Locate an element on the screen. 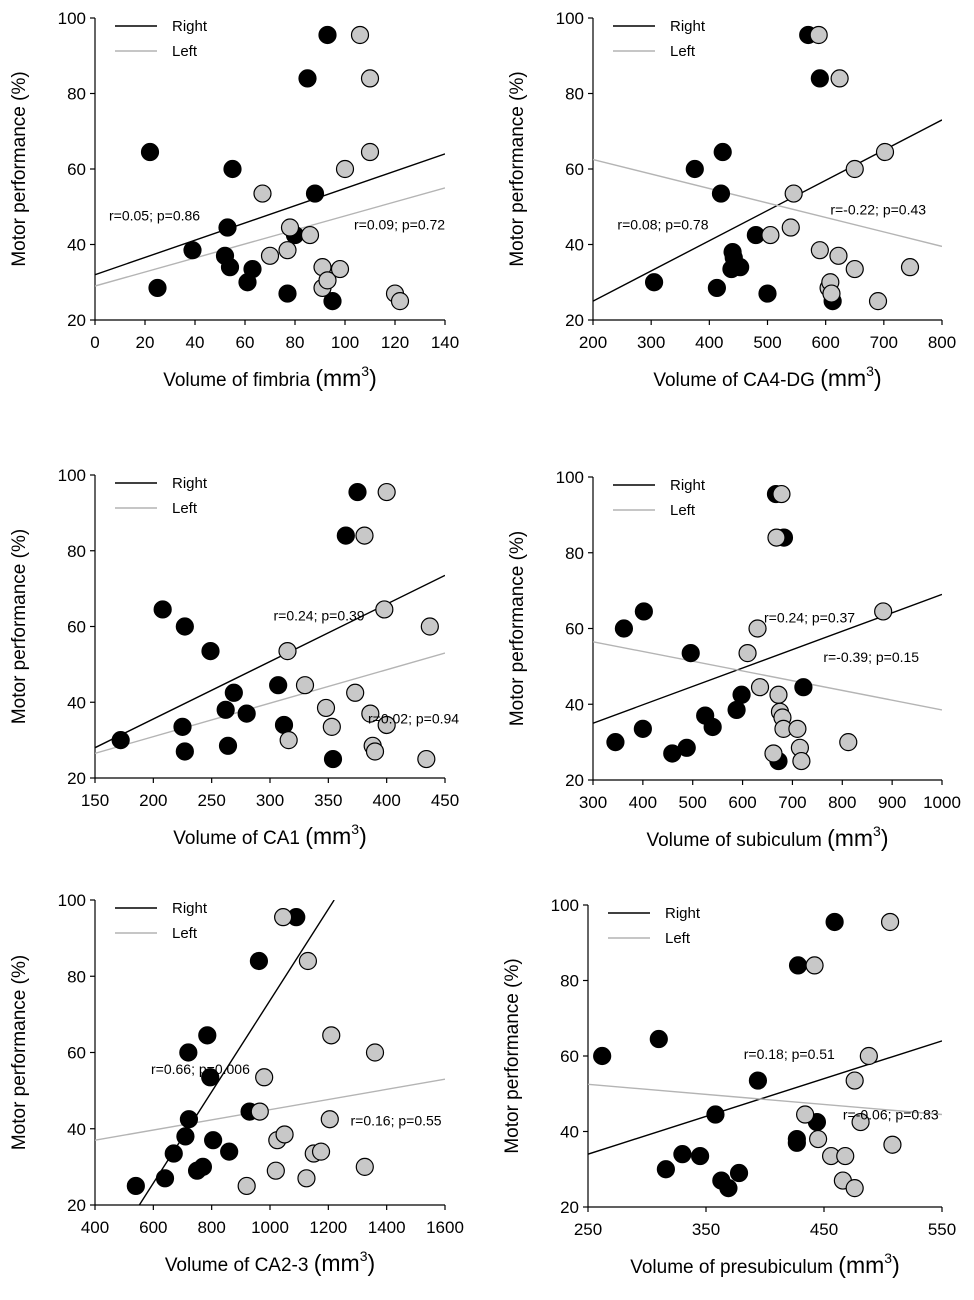  x-axis-label: Volume of CA1 (mm3) is located at coordinates (269, 835).